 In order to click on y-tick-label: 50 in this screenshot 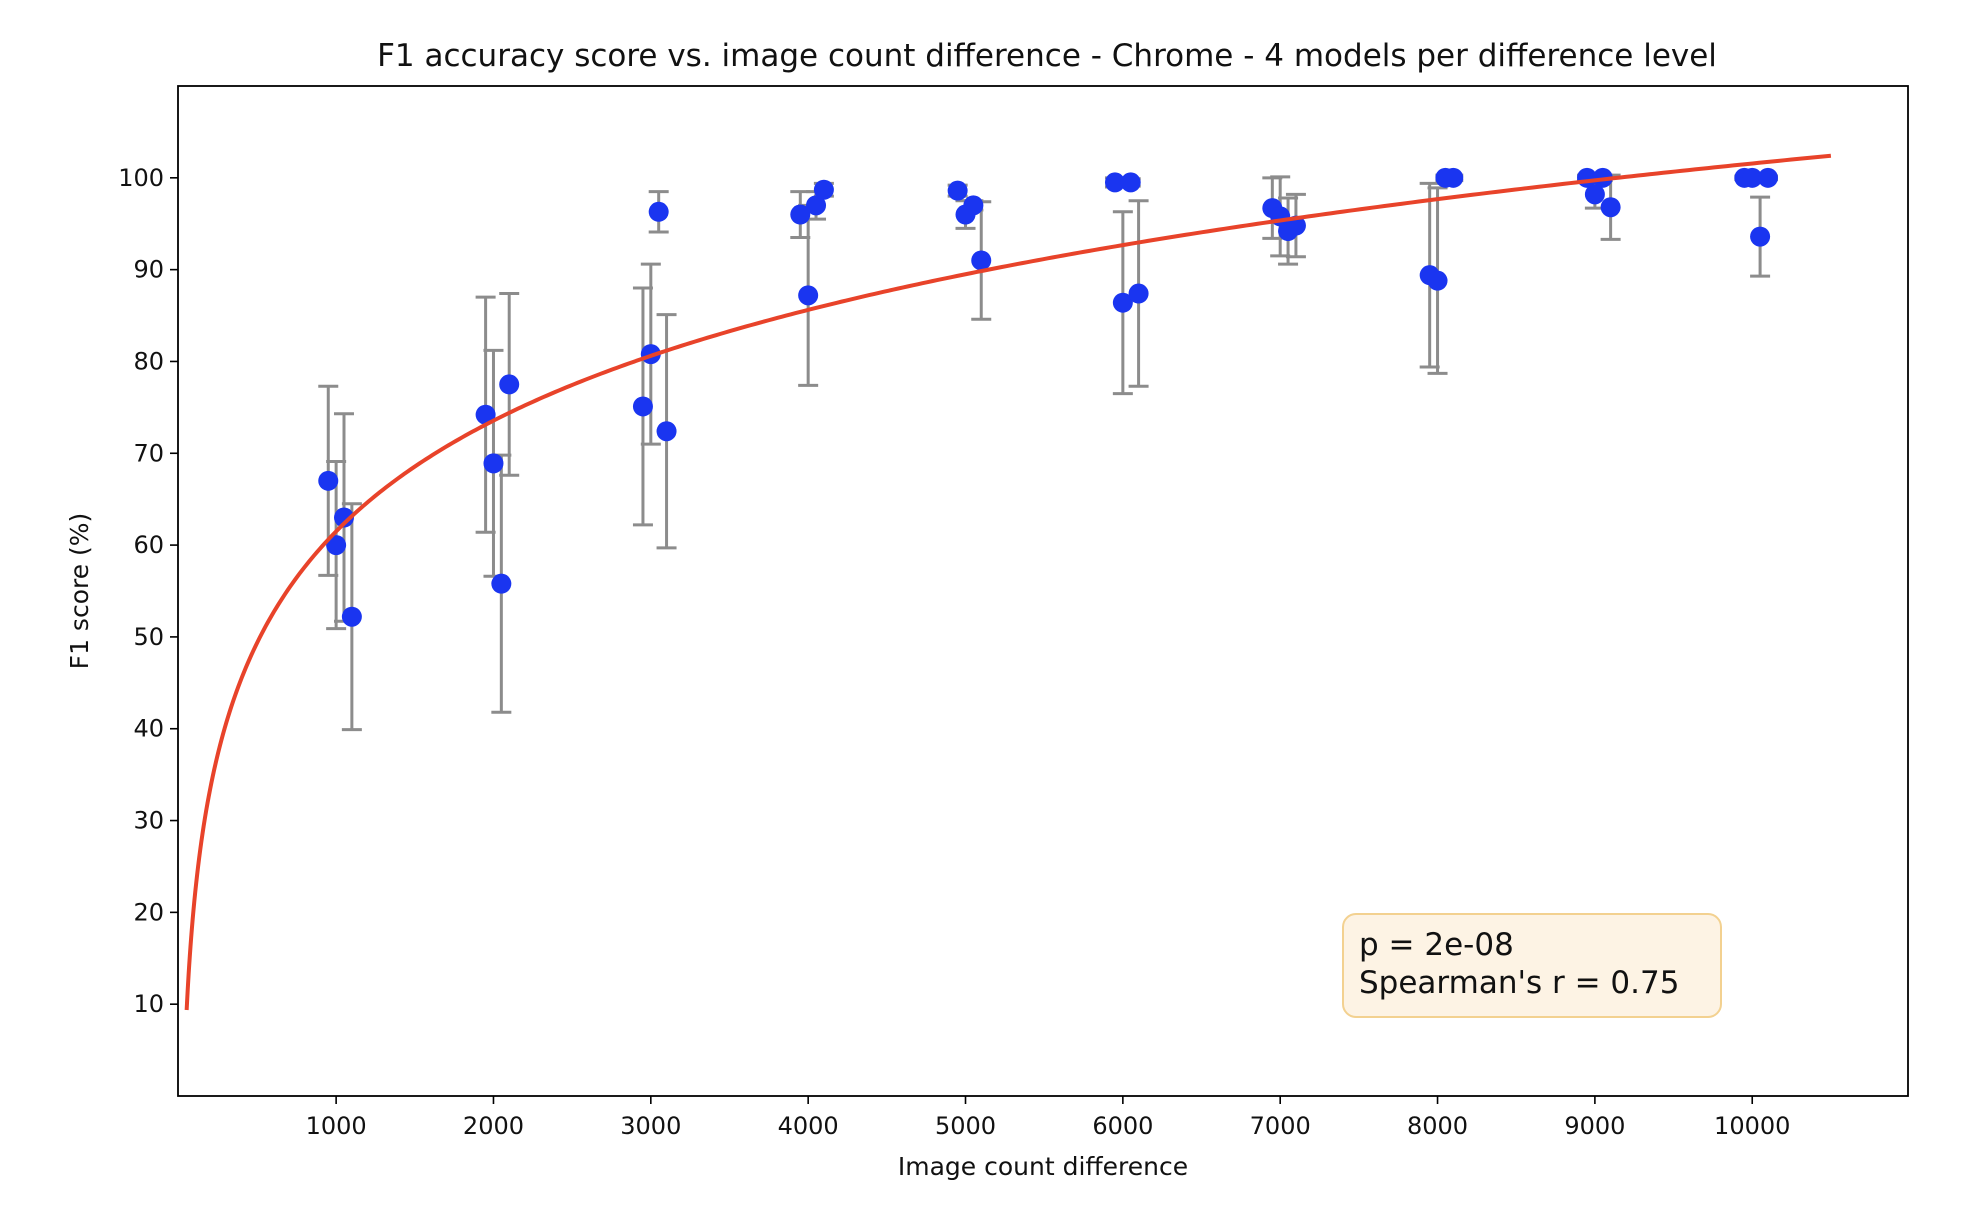, I will do `click(148, 637)`.